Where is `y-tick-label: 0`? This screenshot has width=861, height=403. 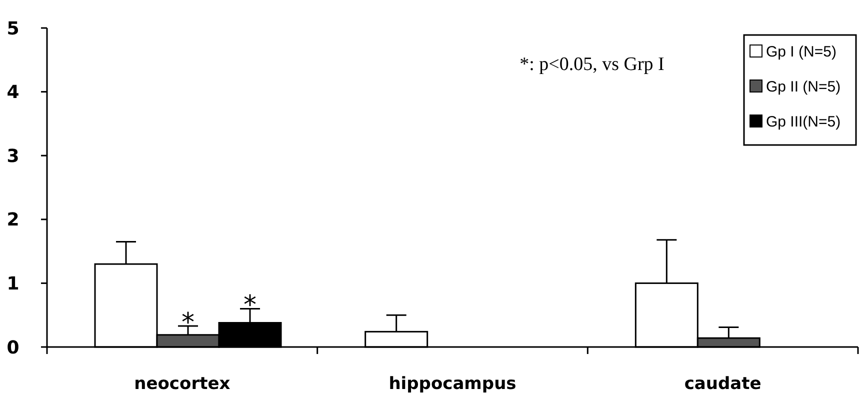 y-tick-label: 0 is located at coordinates (13, 347).